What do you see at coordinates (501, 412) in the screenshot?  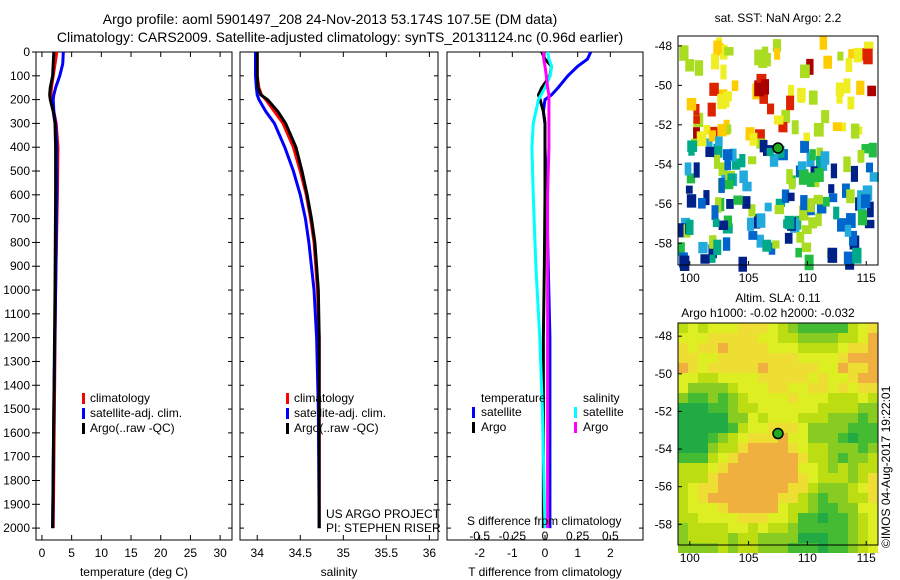 I see `legend-label: satellite` at bounding box center [501, 412].